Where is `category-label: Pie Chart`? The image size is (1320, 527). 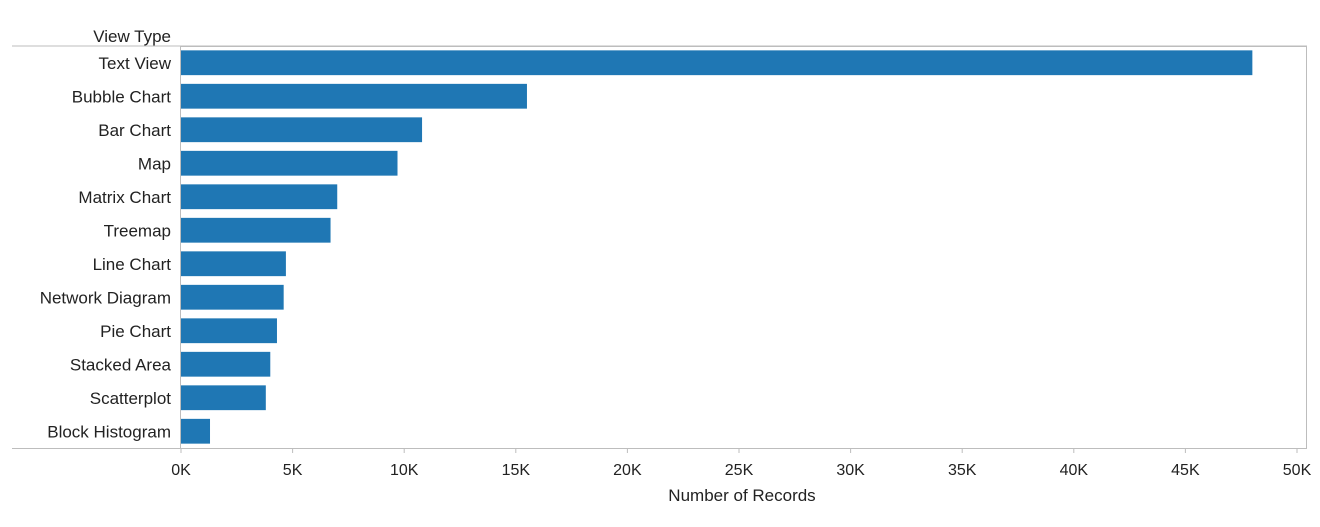
category-label: Pie Chart is located at coordinates (135, 331).